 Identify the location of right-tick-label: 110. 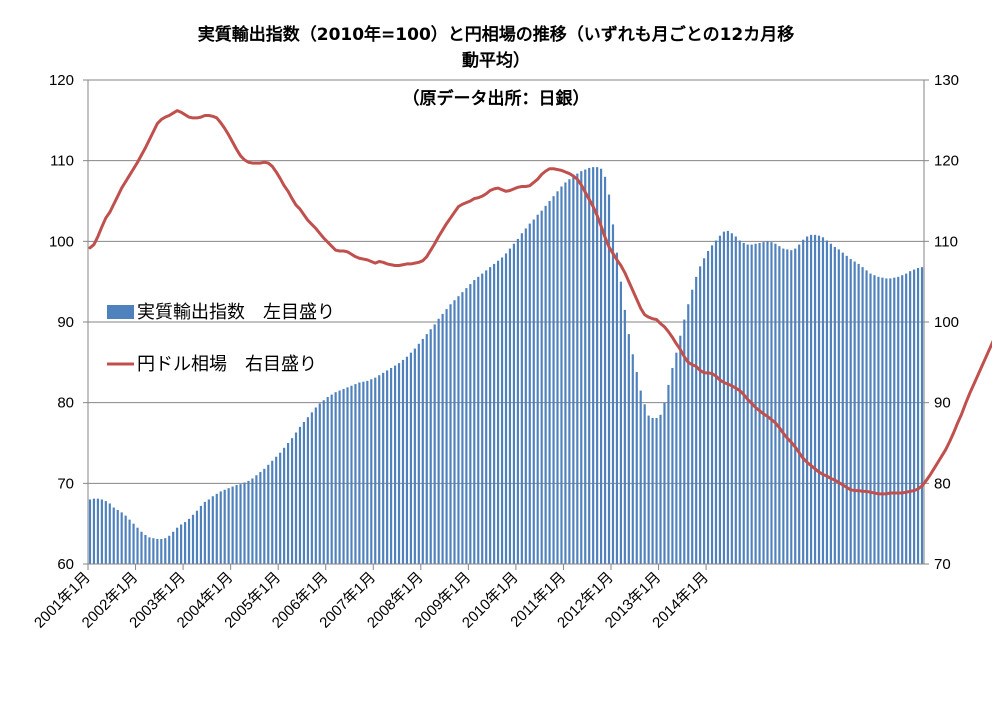
(946, 241).